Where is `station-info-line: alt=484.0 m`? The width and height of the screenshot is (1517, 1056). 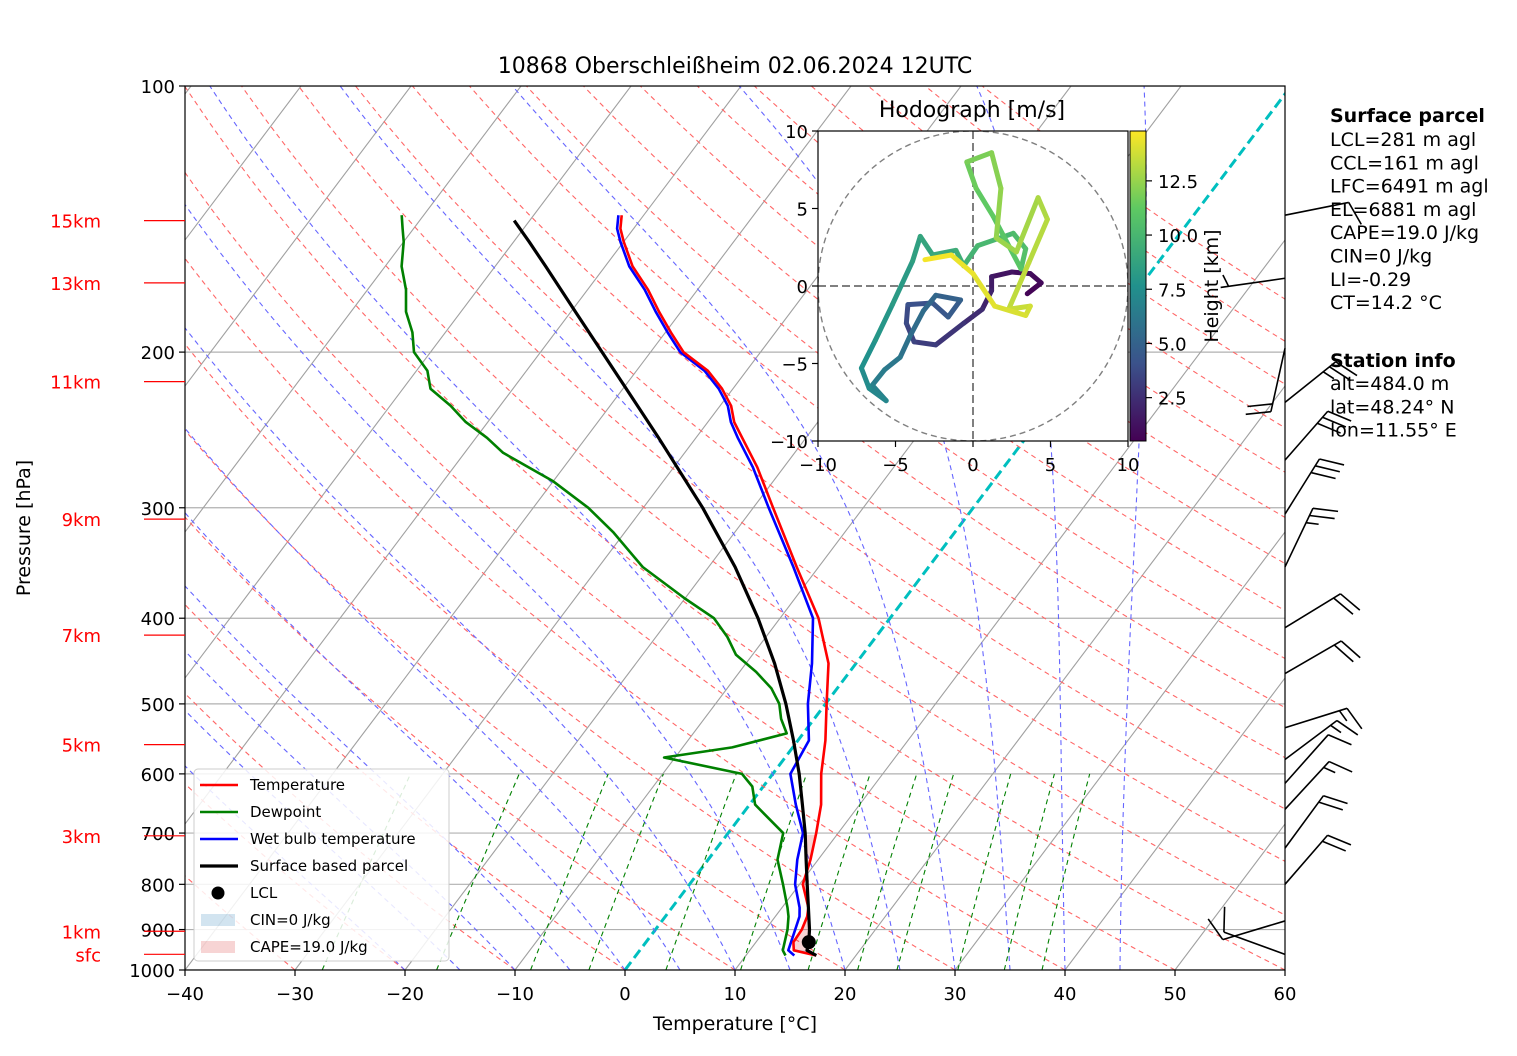
station-info-line: alt=484.0 m is located at coordinates (1389, 384).